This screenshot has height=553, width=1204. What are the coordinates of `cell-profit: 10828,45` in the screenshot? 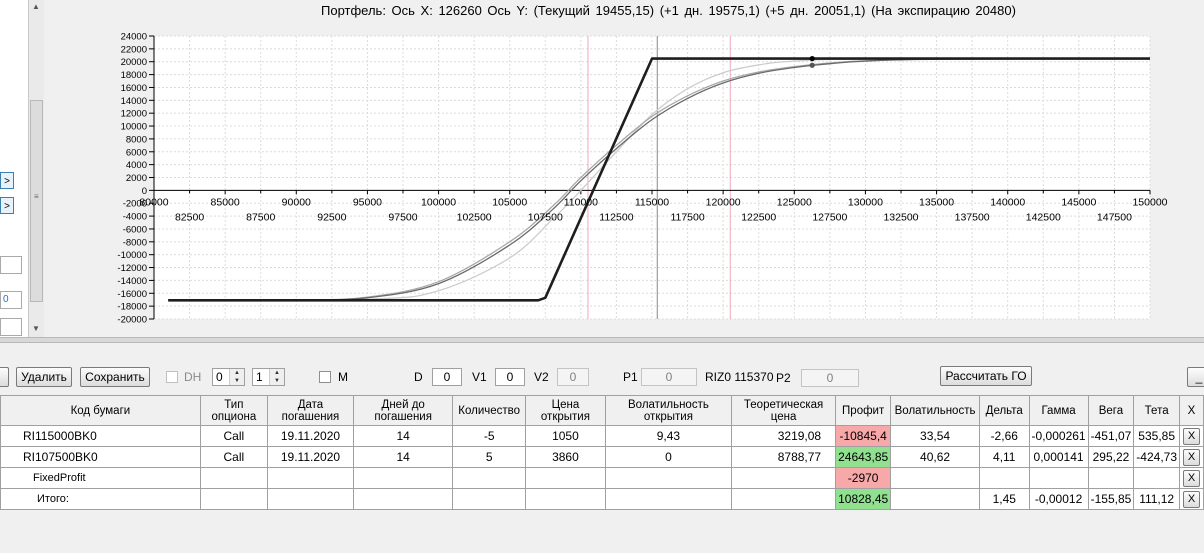 It's located at (863, 499).